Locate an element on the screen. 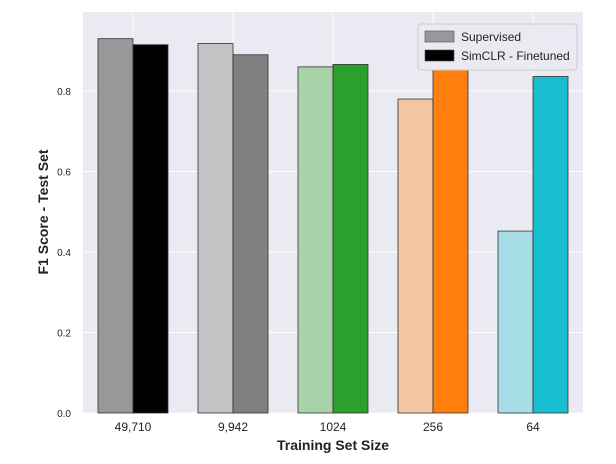  x-tick-label: 9,942 is located at coordinates (233, 427).